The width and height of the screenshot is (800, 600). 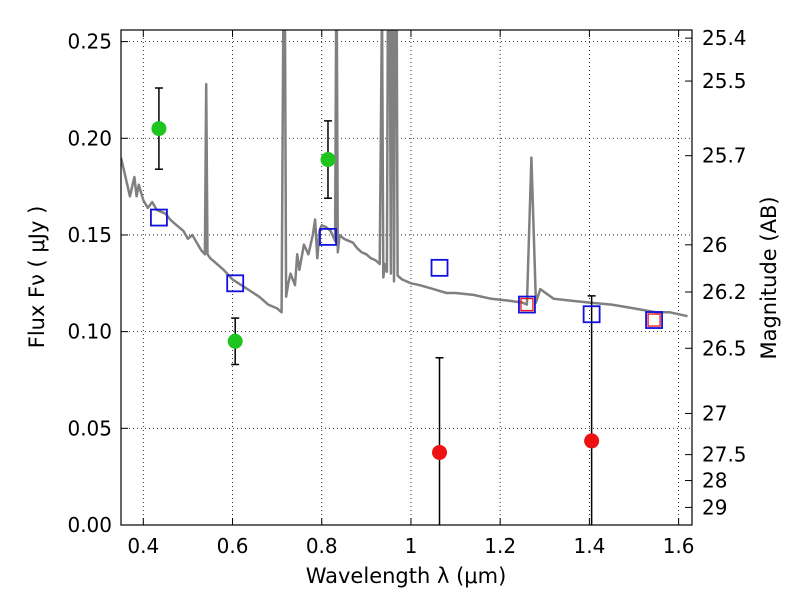 What do you see at coordinates (89, 42) in the screenshot?
I see `y-tick-label: 0.25` at bounding box center [89, 42].